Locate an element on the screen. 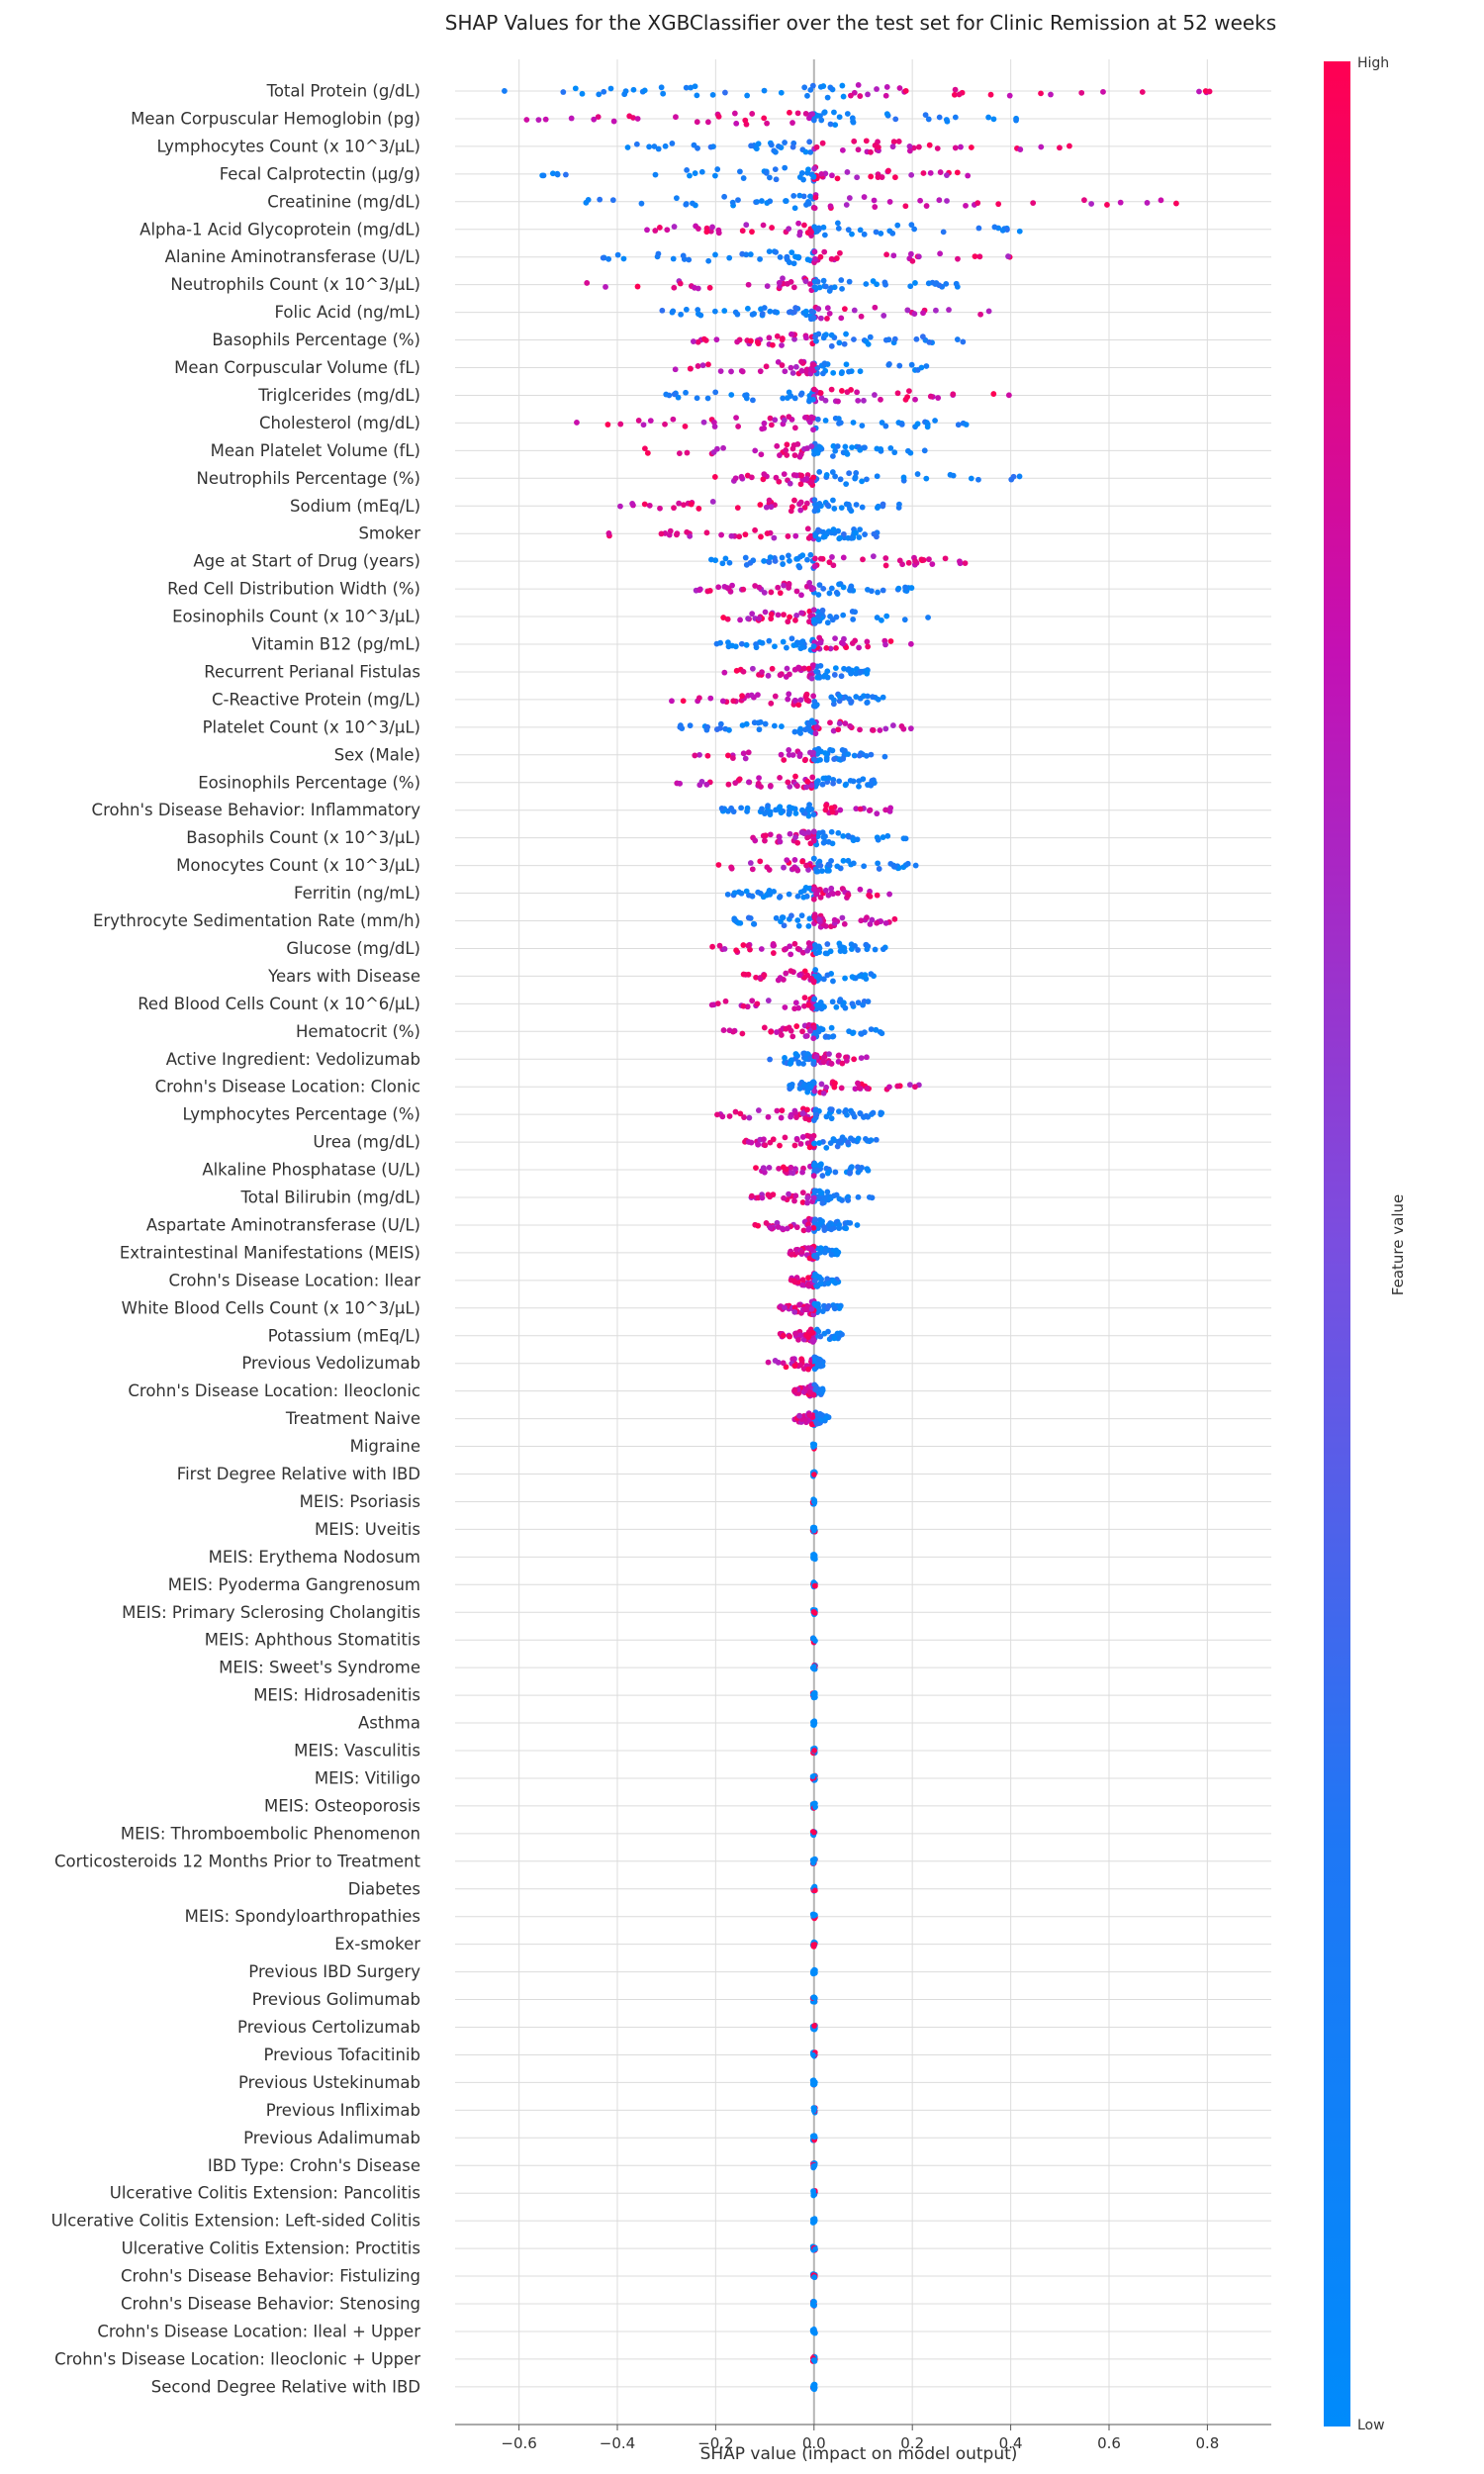 This screenshot has height=2474, width=1484. colorbar-low-label: Low is located at coordinates (1371, 2425).